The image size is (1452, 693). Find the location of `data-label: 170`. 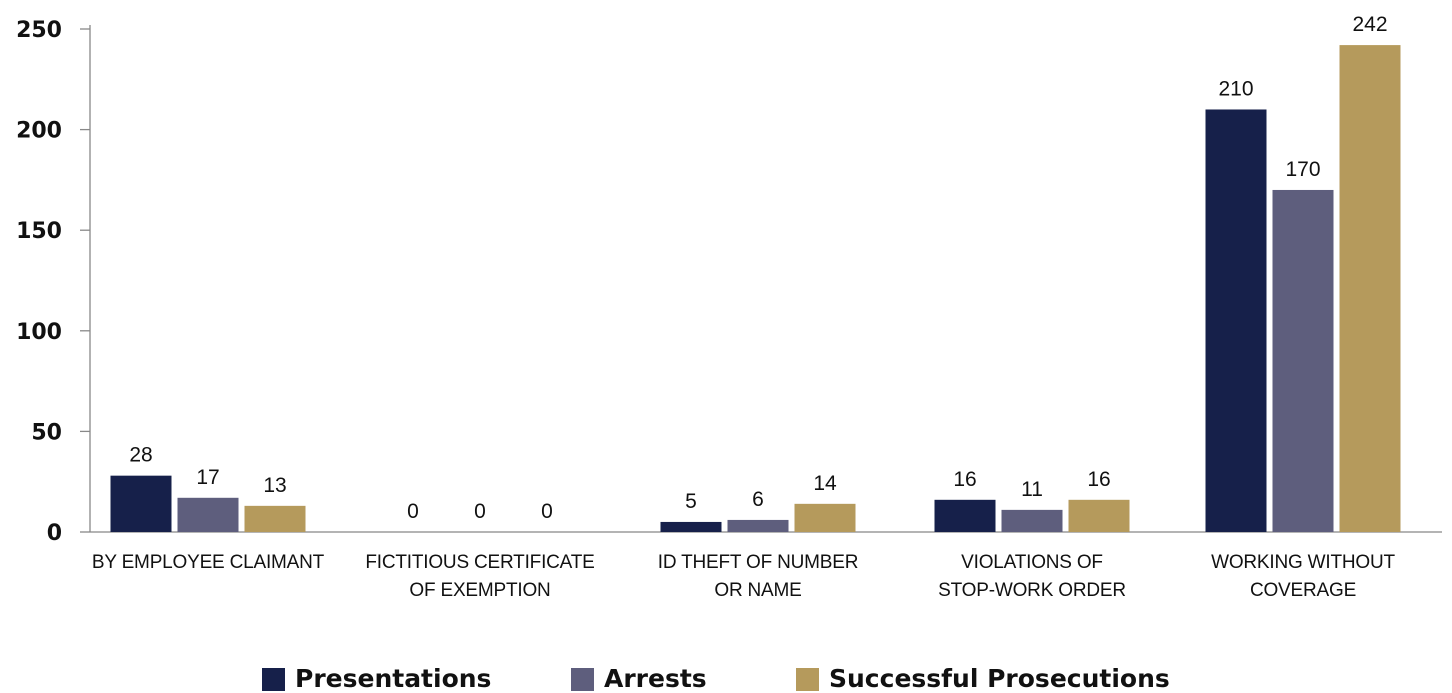

data-label: 170 is located at coordinates (1302, 169).